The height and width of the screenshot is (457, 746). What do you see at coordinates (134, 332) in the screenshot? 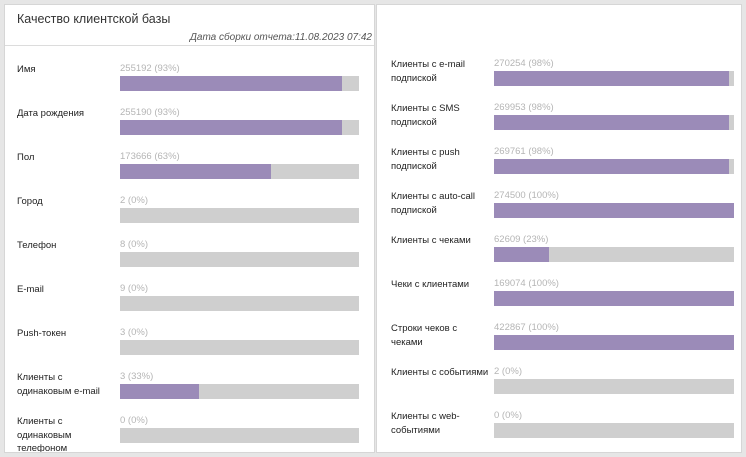
I see `metric-value: 3 (0%)` at bounding box center [134, 332].